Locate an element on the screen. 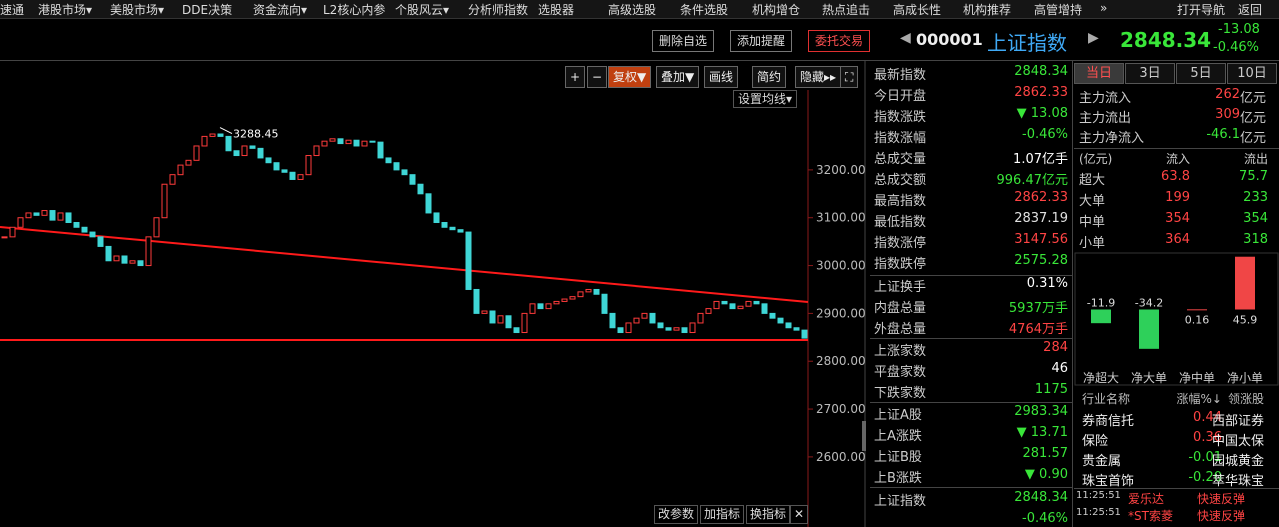 This screenshot has width=1279, height=527. menu-item: 热点追击 is located at coordinates (846, 10).